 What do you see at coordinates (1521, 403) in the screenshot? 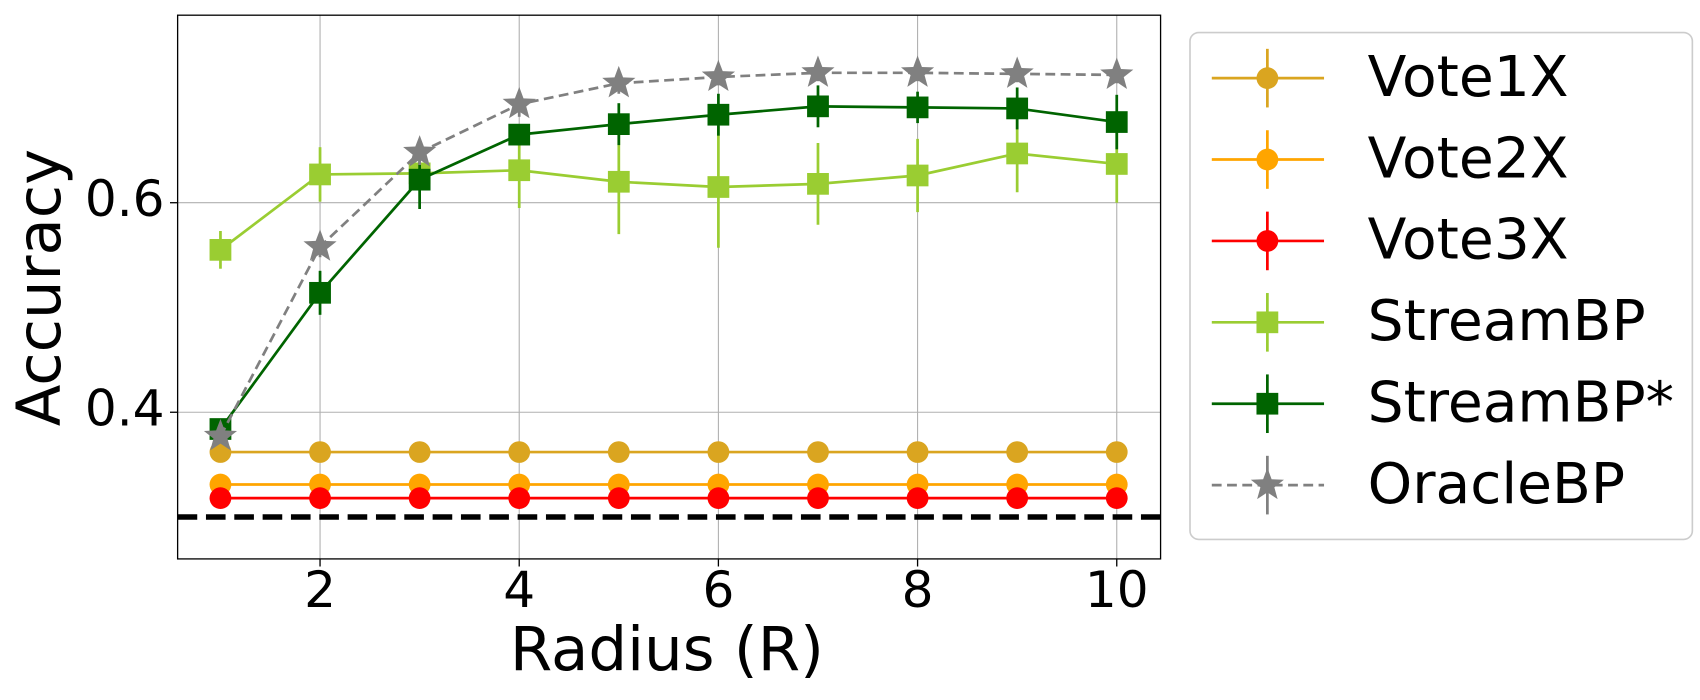
I see `legend-label: StreamBP*` at bounding box center [1521, 403].